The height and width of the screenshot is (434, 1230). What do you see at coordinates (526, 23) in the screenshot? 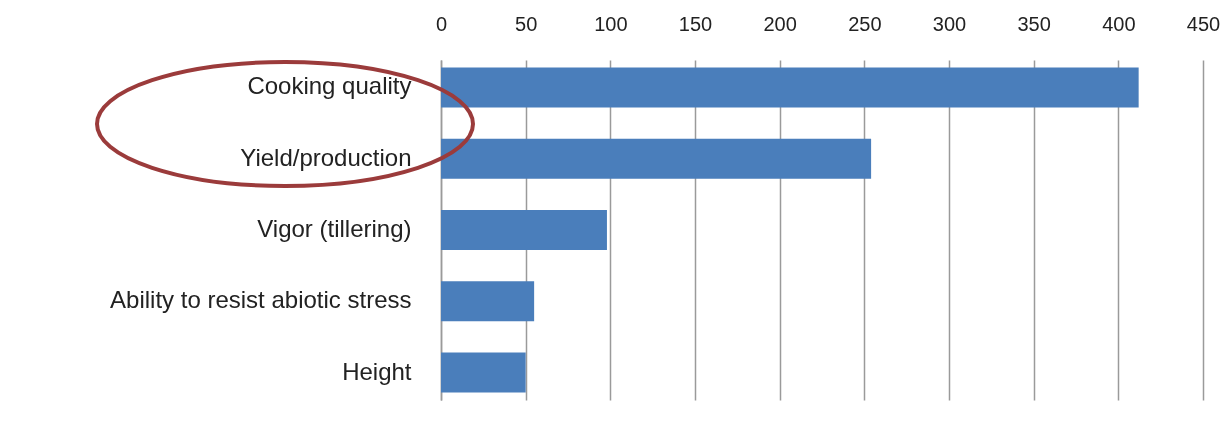
I see `x-tick-label: 50` at bounding box center [526, 23].